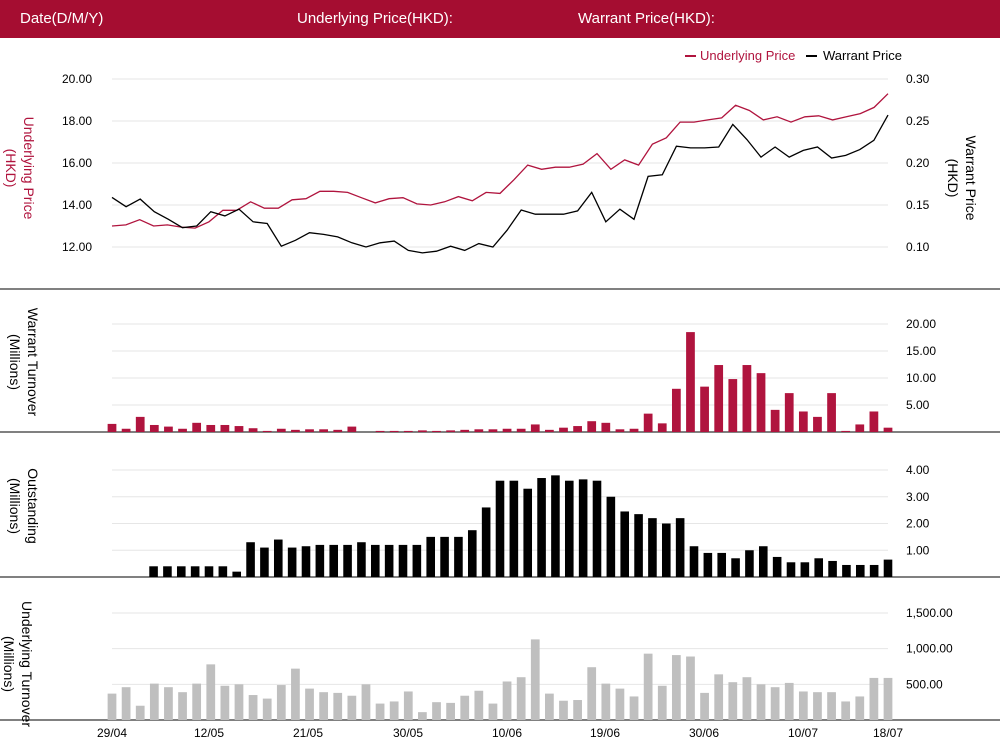 The width and height of the screenshot is (1000, 751). What do you see at coordinates (375, 18) in the screenshot?
I see `underlying-price-label: Underlying Price(HKD):` at bounding box center [375, 18].